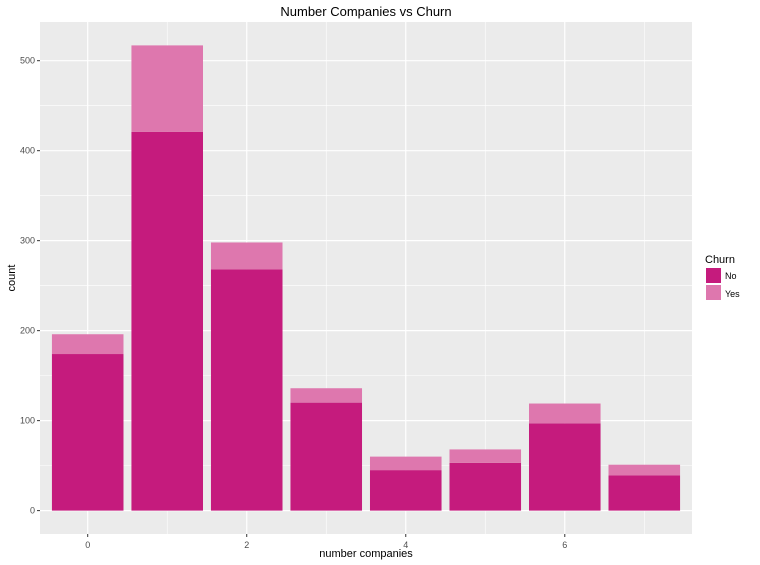 The height and width of the screenshot is (565, 760). I want to click on x-tick-label: 6, so click(564, 545).